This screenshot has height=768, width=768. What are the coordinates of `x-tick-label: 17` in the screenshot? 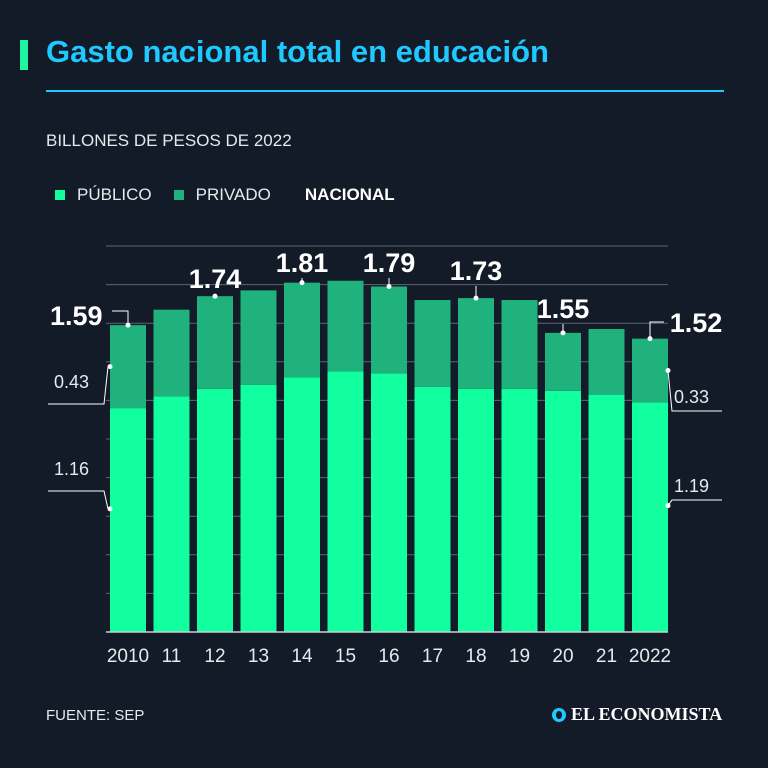 It's located at (432, 656).